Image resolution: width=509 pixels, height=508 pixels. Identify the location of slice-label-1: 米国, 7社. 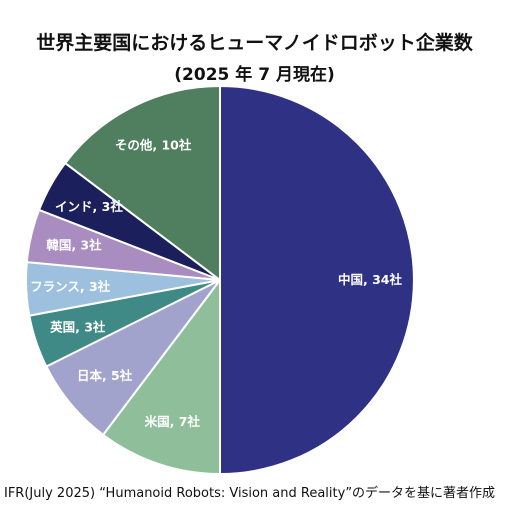
(172, 421).